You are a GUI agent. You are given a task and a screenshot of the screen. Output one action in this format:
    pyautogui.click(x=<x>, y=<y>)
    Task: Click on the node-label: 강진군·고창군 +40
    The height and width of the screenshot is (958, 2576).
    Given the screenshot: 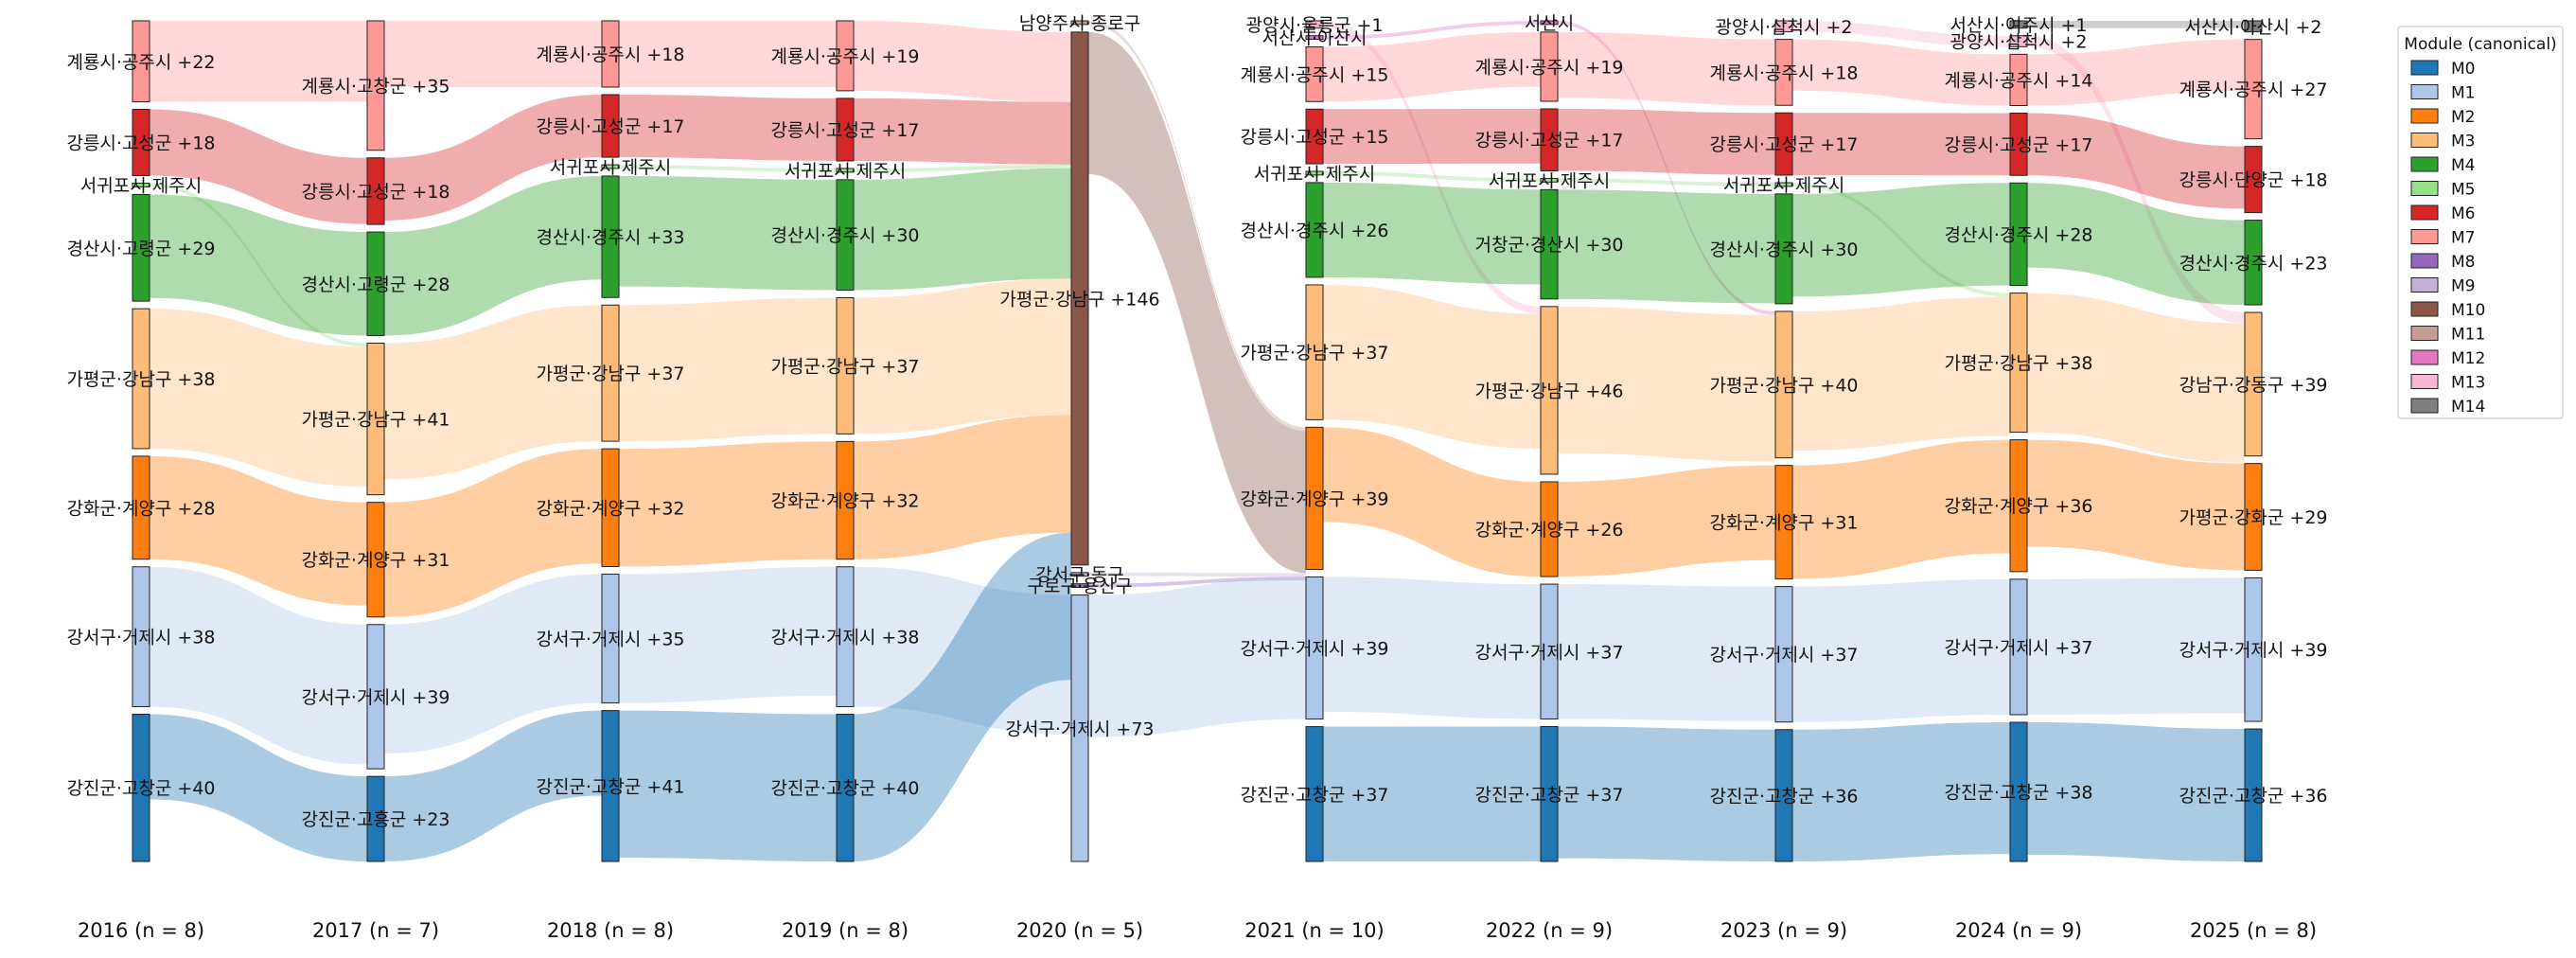 What is the action you would take?
    pyautogui.click(x=140, y=788)
    